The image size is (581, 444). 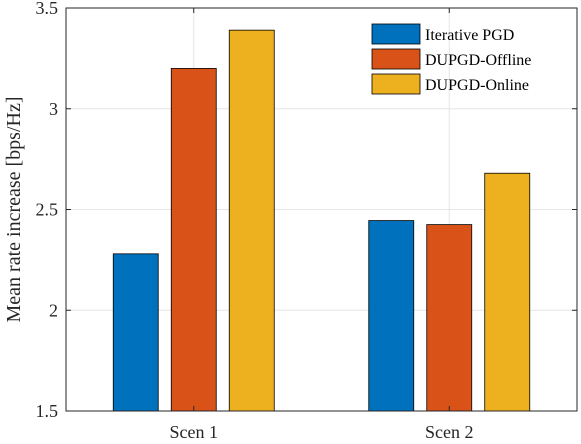 What do you see at coordinates (469, 35) in the screenshot?
I see `legend-label: Iterative PGD` at bounding box center [469, 35].